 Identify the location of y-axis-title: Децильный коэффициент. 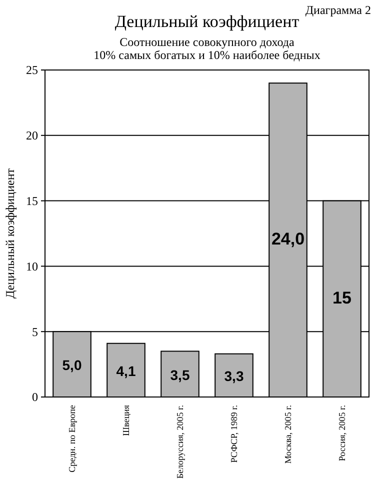
(10, 233).